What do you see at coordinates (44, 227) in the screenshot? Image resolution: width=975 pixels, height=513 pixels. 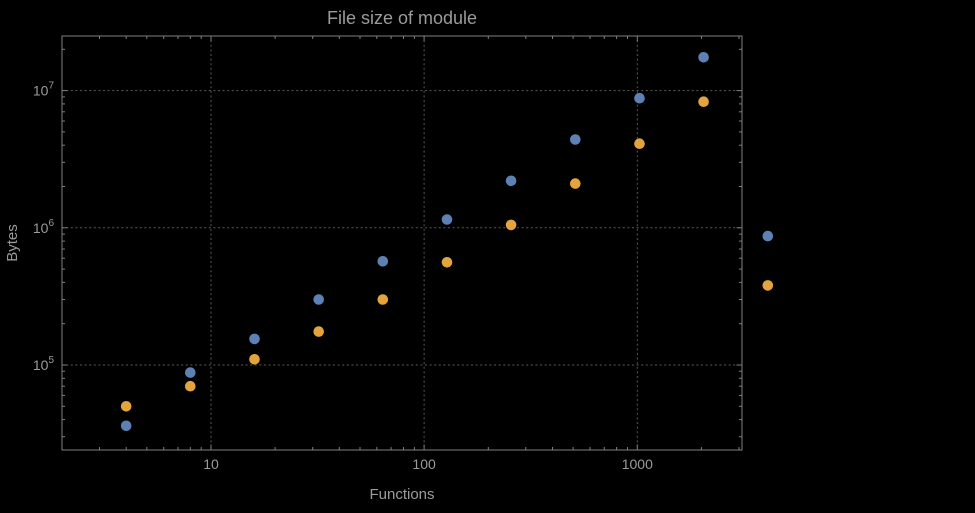 I see `y-tick-label: 10⁶` at bounding box center [44, 227].